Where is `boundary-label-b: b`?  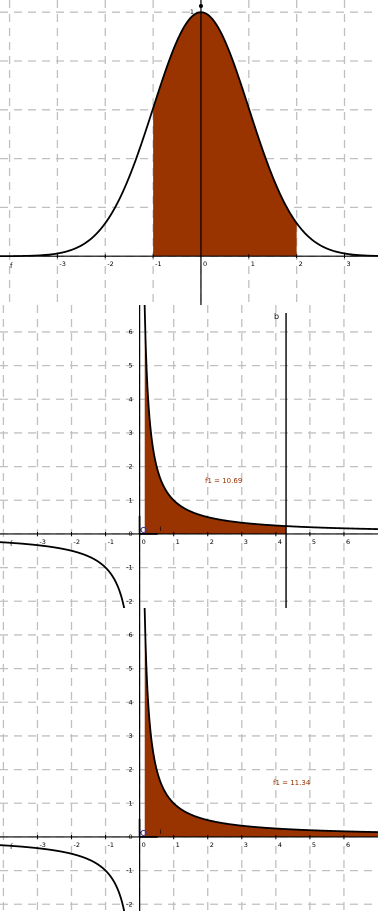
boundary-label-b: b is located at coordinates (276, 316).